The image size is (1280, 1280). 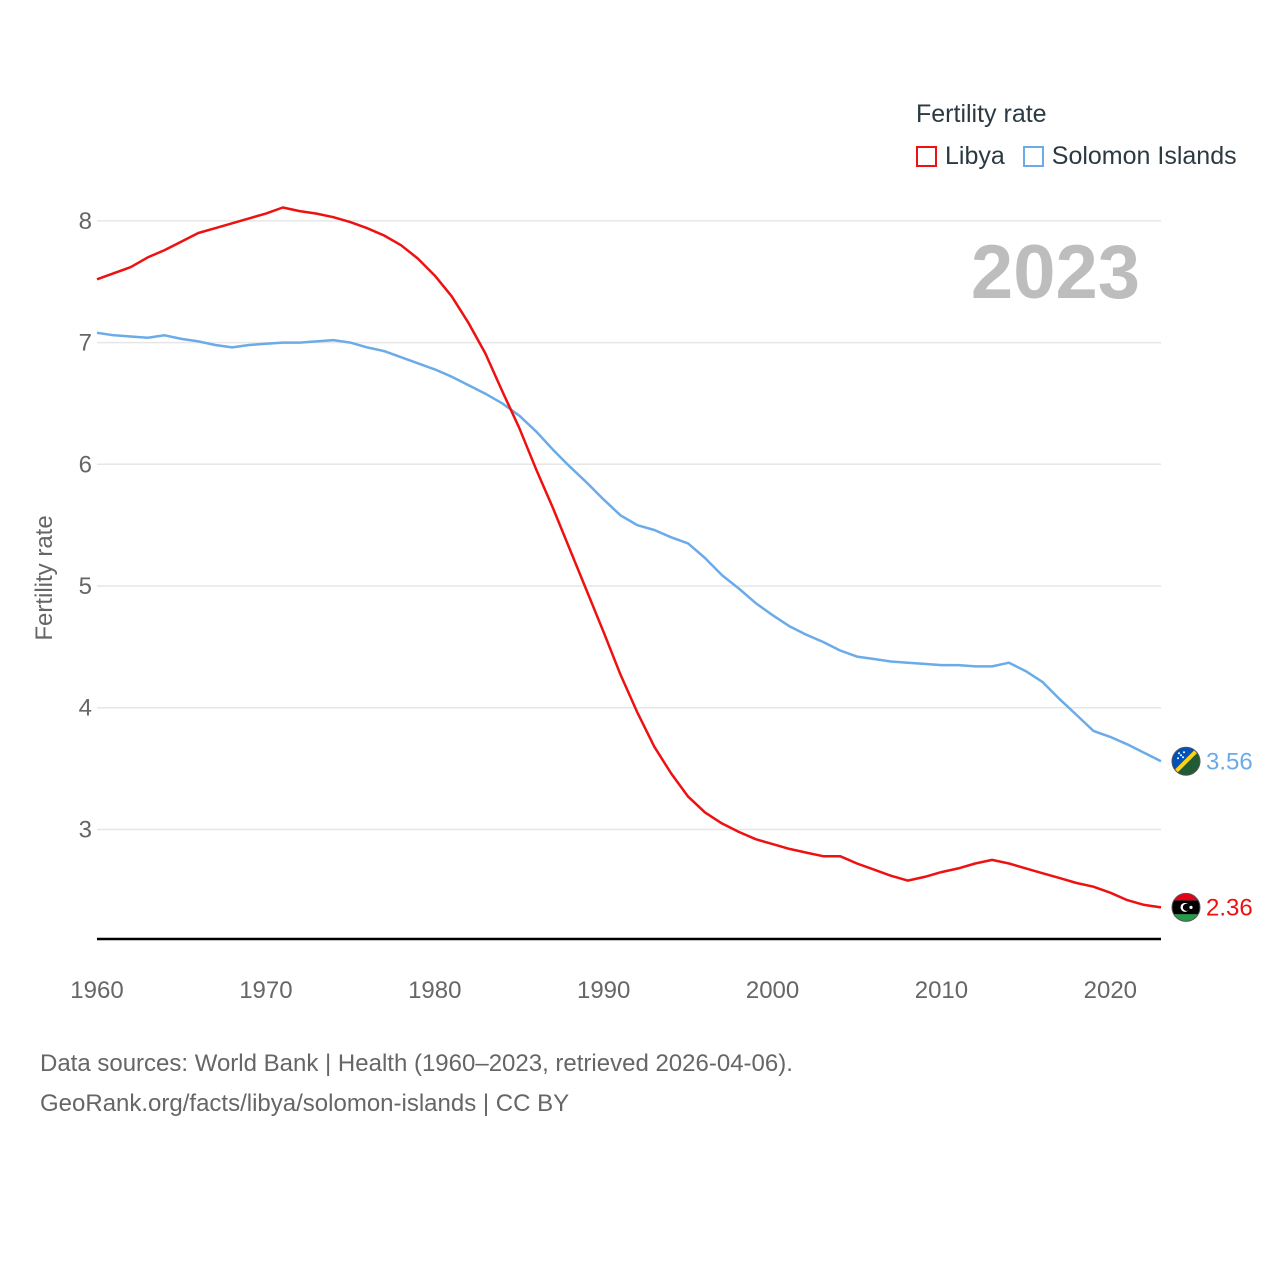 I want to click on legend-swatch-libya, so click(x=926, y=156).